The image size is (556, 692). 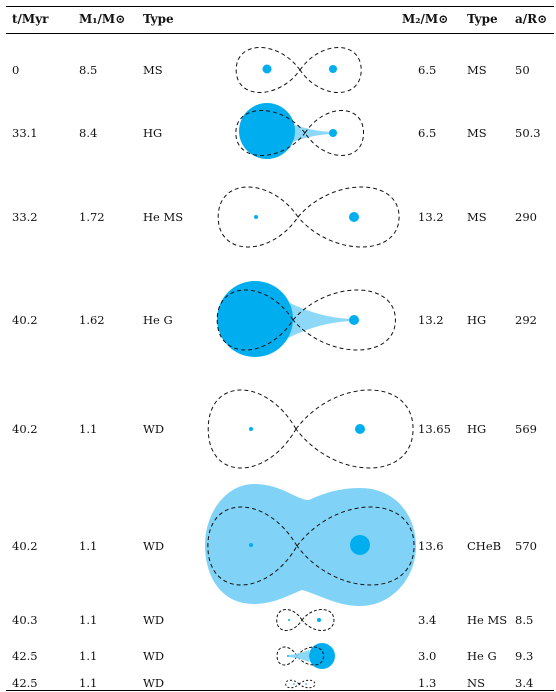 What do you see at coordinates (427, 683) in the screenshot?
I see `cell-m2: 1.3` at bounding box center [427, 683].